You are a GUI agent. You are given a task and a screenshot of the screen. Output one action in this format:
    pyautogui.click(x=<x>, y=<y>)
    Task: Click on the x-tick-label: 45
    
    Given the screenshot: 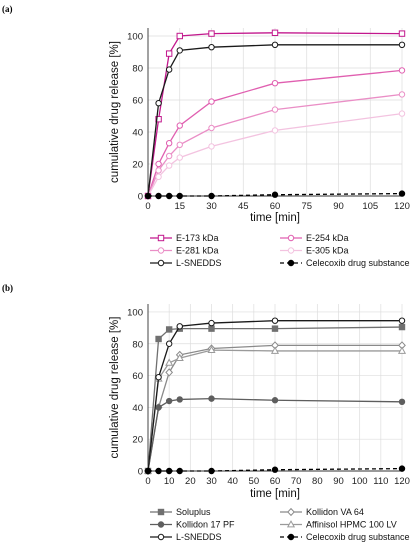 What is the action you would take?
    pyautogui.click(x=243, y=206)
    